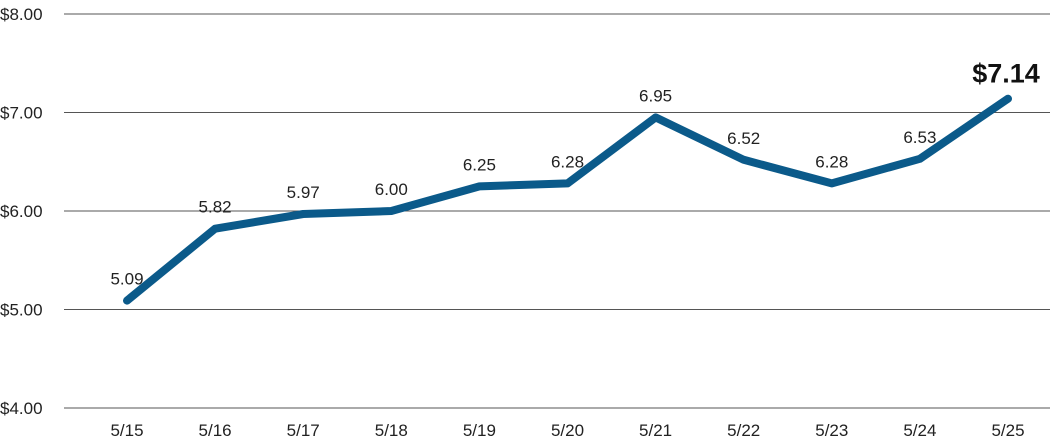 The height and width of the screenshot is (441, 1050). I want to click on x-tick-label: 5/24, so click(919, 430).